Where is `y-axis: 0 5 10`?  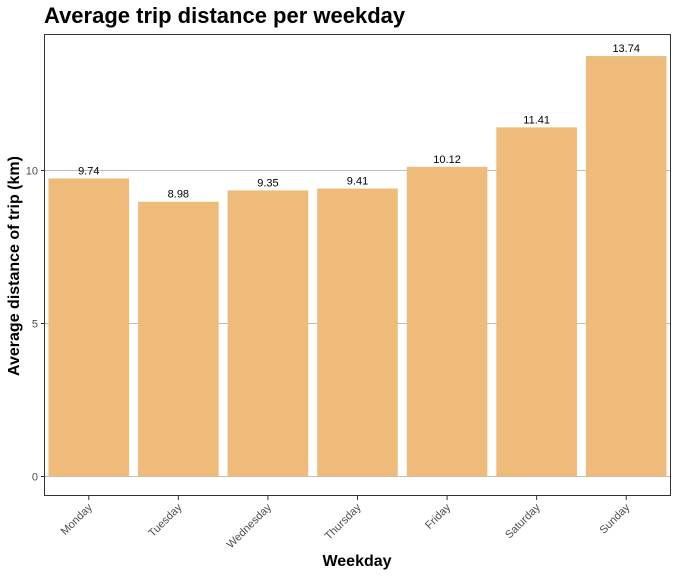
y-axis: 0 5 10 is located at coordinates (35, 325).